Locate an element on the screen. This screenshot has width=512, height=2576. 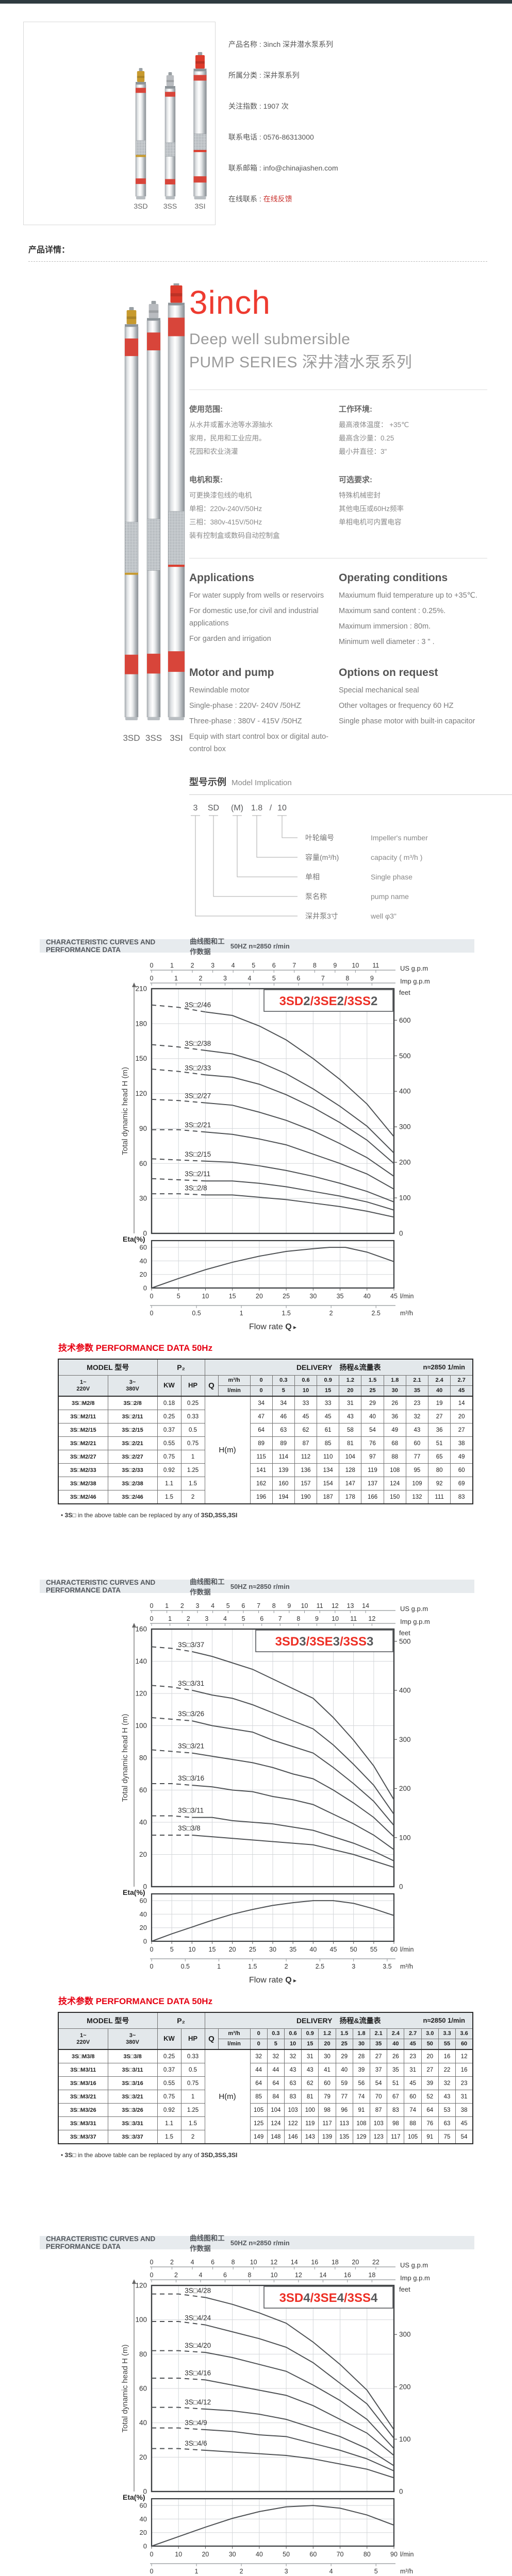
svg-text: 13 is located at coordinates (350, 1605).